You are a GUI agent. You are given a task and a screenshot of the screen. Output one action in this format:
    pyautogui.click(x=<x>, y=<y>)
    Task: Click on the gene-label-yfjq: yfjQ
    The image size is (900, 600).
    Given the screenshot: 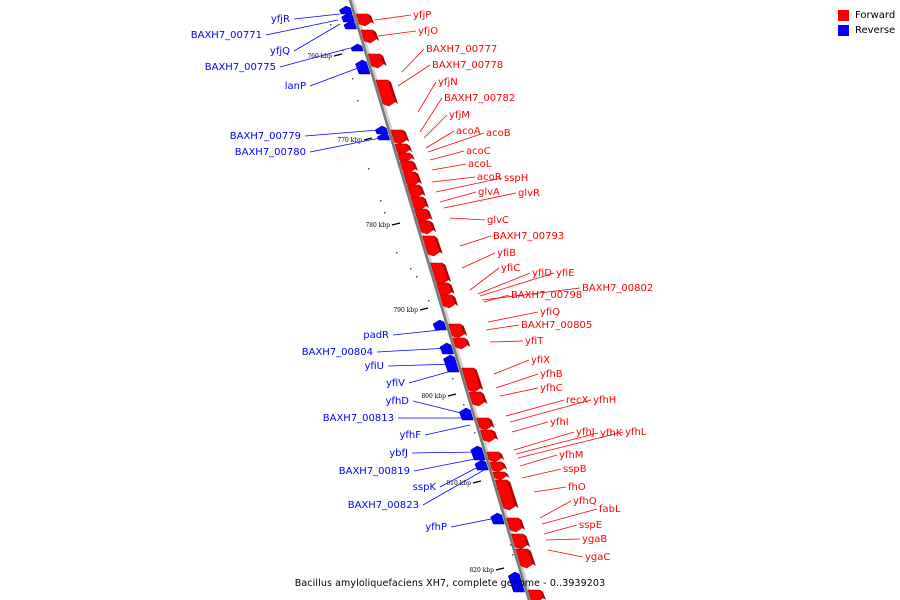 What is the action you would take?
    pyautogui.click(x=280, y=51)
    